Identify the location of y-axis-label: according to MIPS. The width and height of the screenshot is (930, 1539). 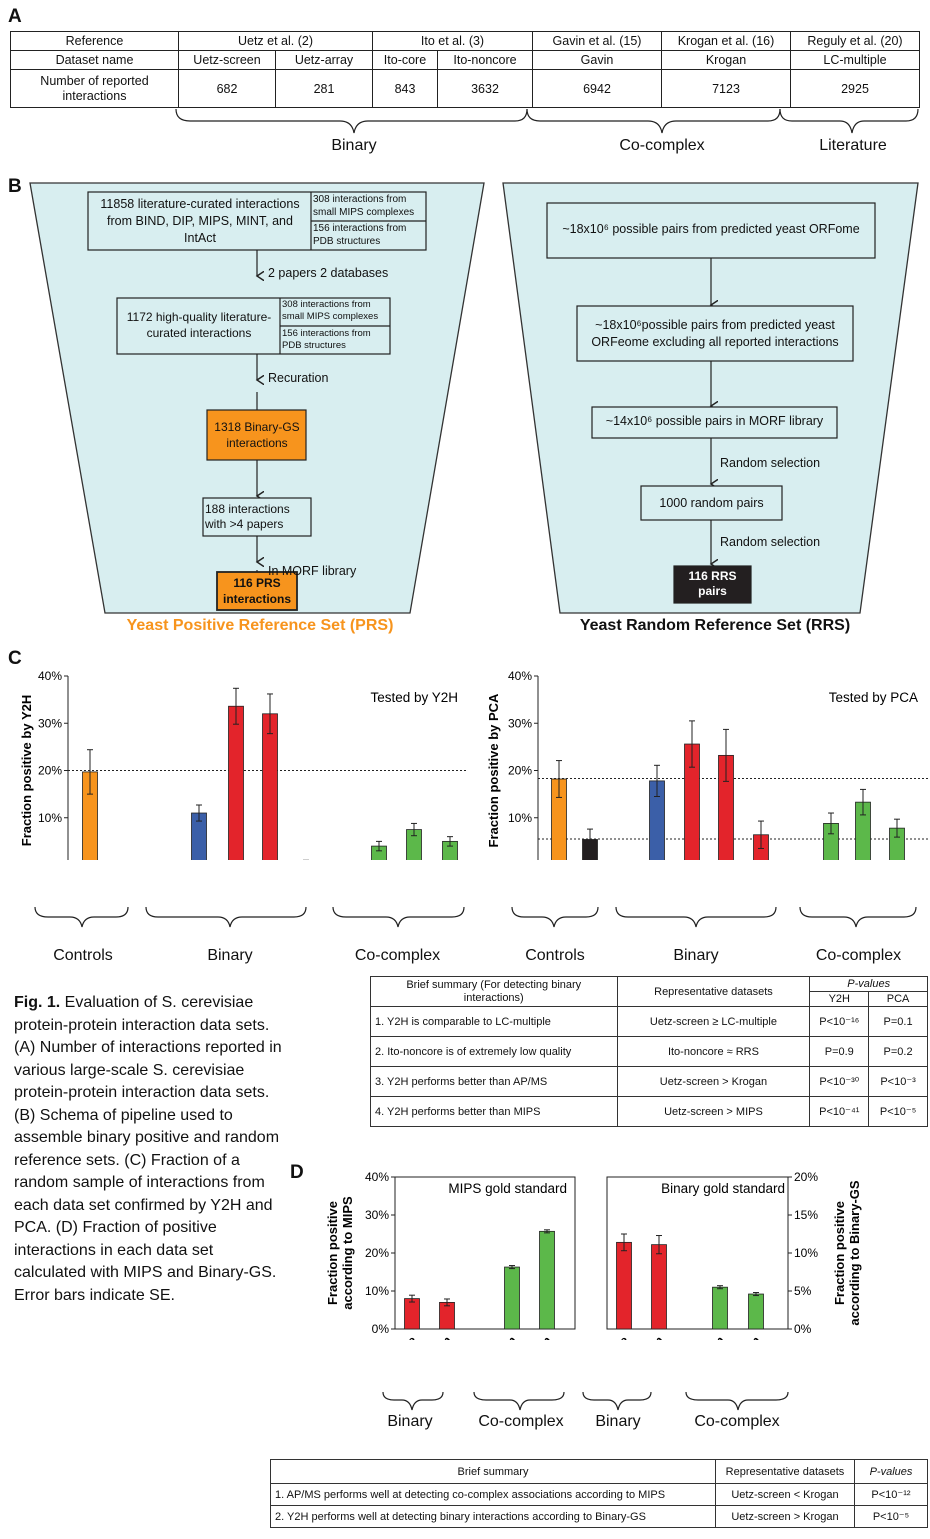
(347, 1253).